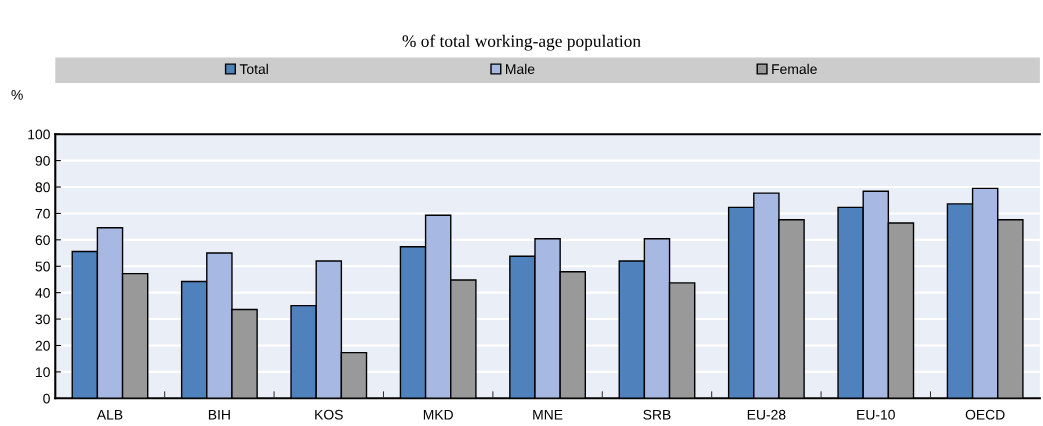 This screenshot has width=1043, height=426. What do you see at coordinates (42, 187) in the screenshot?
I see `y-tick-label: 80` at bounding box center [42, 187].